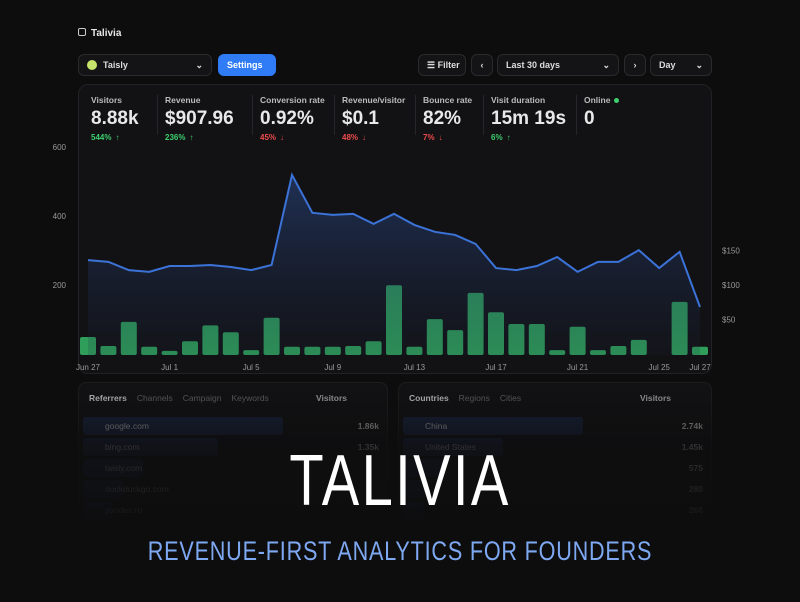 This screenshot has height=602, width=800. What do you see at coordinates (400, 481) in the screenshot?
I see `hero-title: TALIVIA` at bounding box center [400, 481].